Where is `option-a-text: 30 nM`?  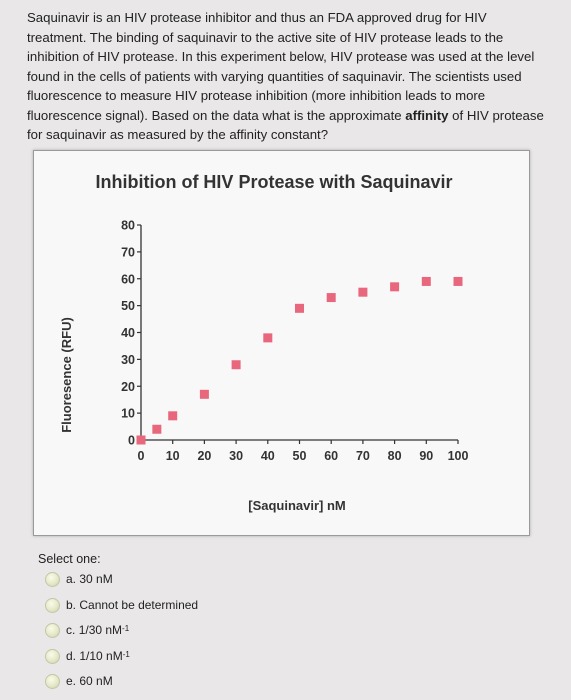 option-a-text: 30 nM is located at coordinates (96, 579).